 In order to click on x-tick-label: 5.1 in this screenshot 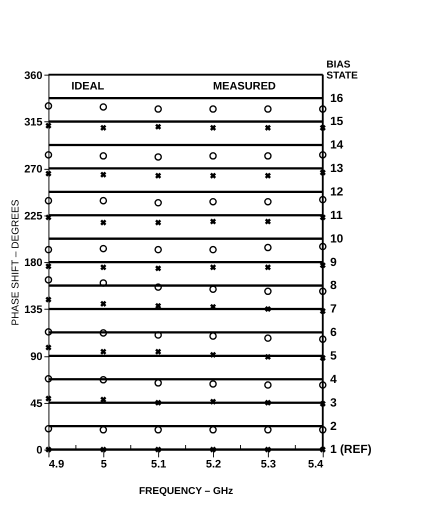, I will do `click(158, 464)`.